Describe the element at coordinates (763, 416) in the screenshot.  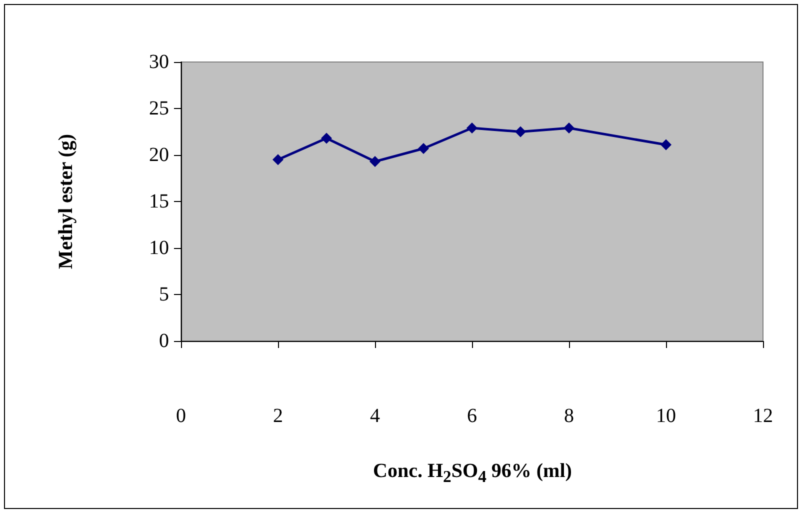
I see `x-tick-label: 12` at that location.